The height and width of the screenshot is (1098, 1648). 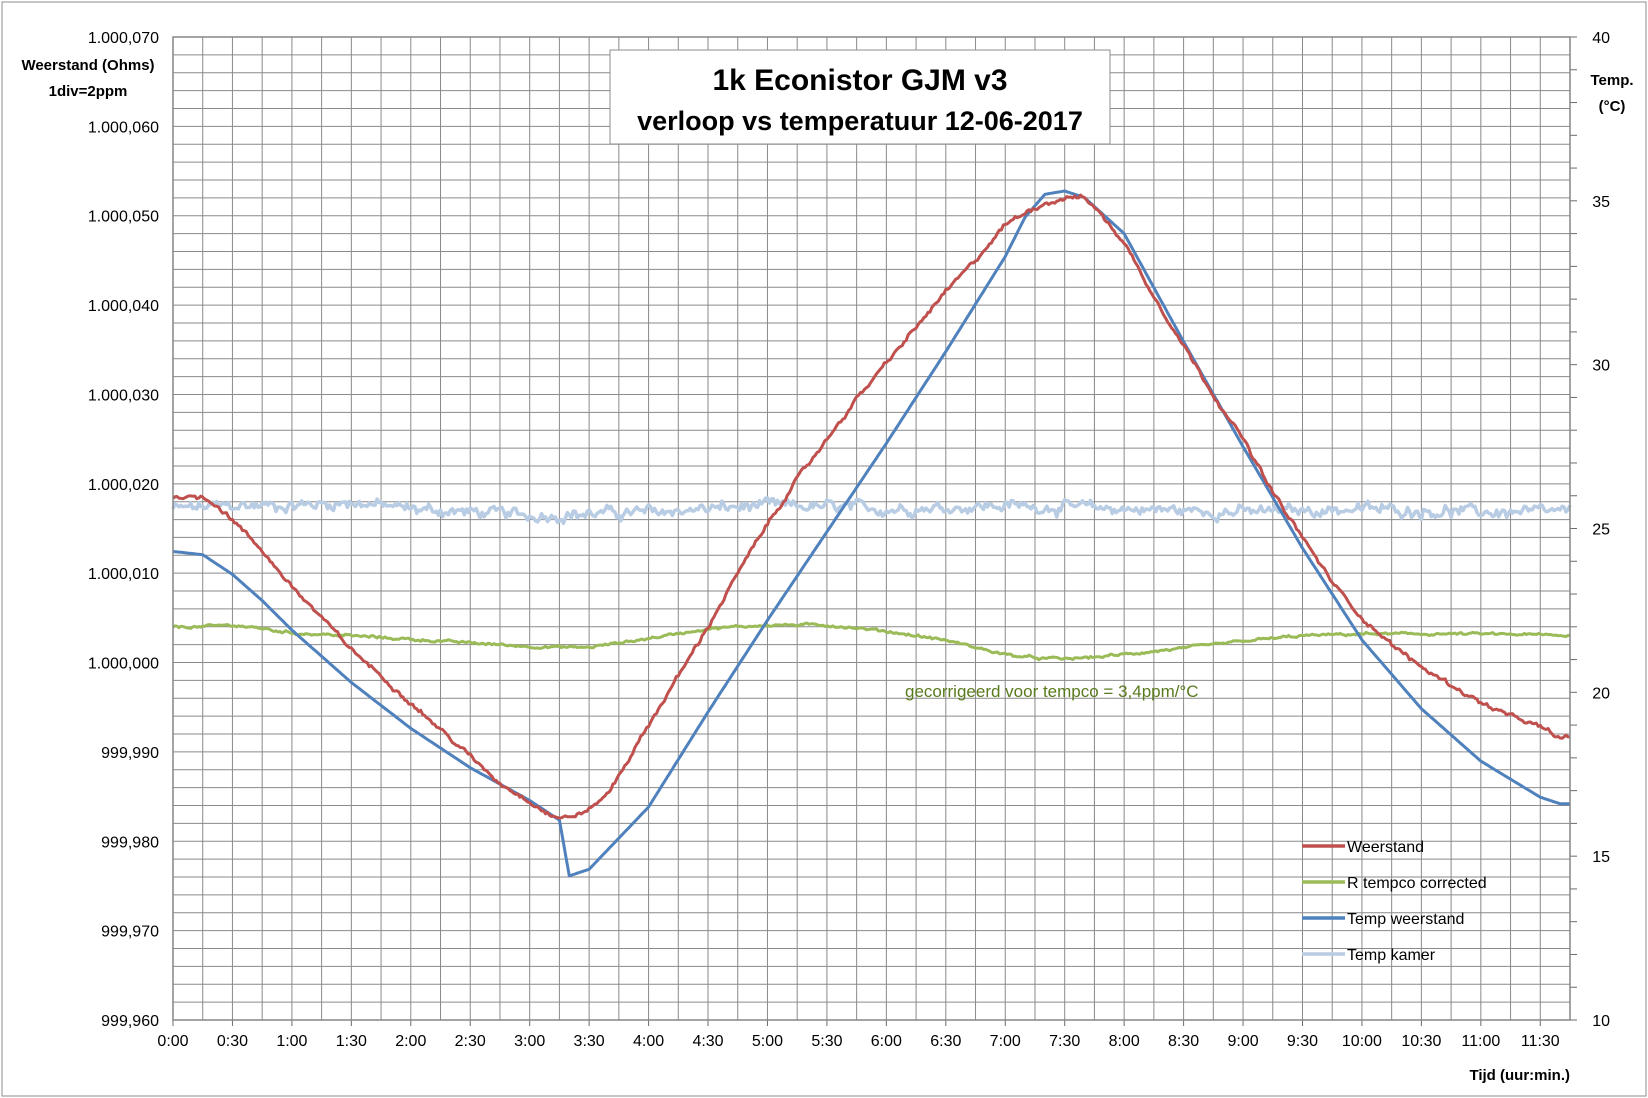 I want to click on y-right-tick-label: 10, so click(x=1601, y=1021).